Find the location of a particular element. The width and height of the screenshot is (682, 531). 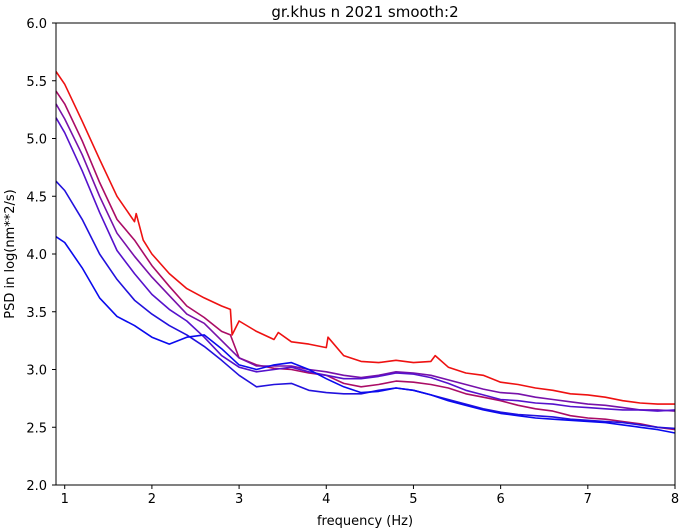

y-tick-label: 4.5 is located at coordinates (36, 197).